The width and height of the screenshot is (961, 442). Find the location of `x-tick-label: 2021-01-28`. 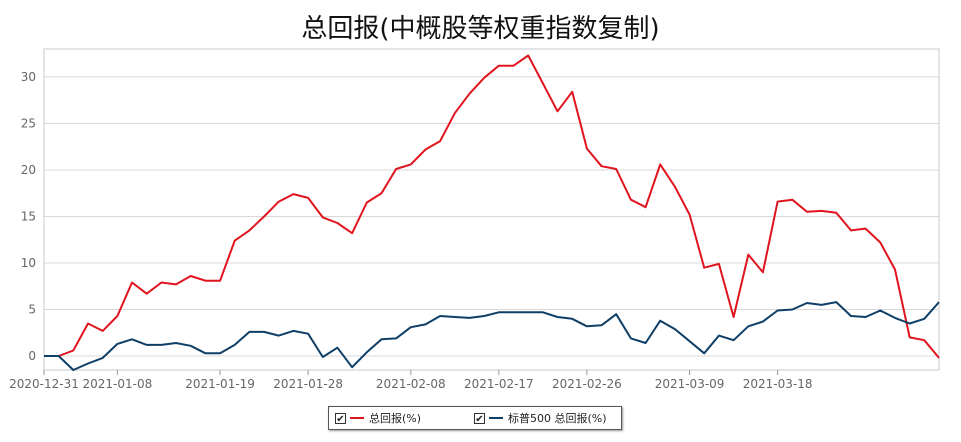

x-tick-label: 2021-01-28 is located at coordinates (308, 384).